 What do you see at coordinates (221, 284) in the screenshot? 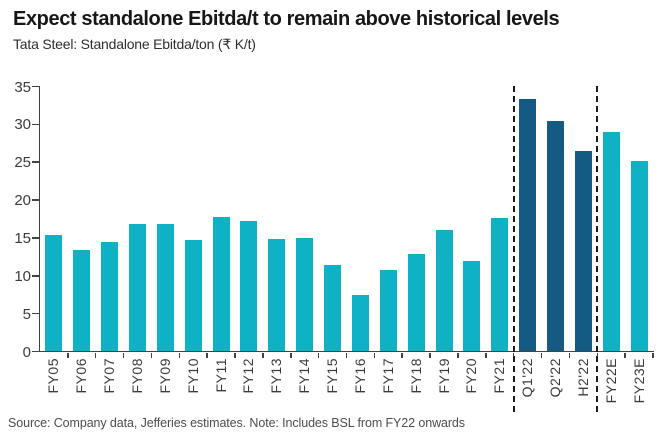
I see `bar-FY11` at bounding box center [221, 284].